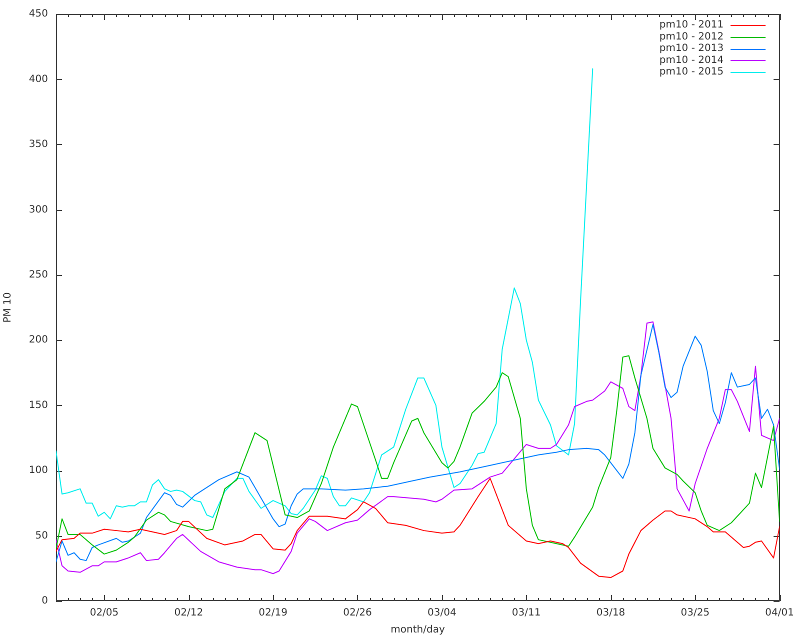 This screenshot has height=640, width=800. What do you see at coordinates (779, 613) in the screenshot?
I see `x-tick-label: 04/01` at bounding box center [779, 613].